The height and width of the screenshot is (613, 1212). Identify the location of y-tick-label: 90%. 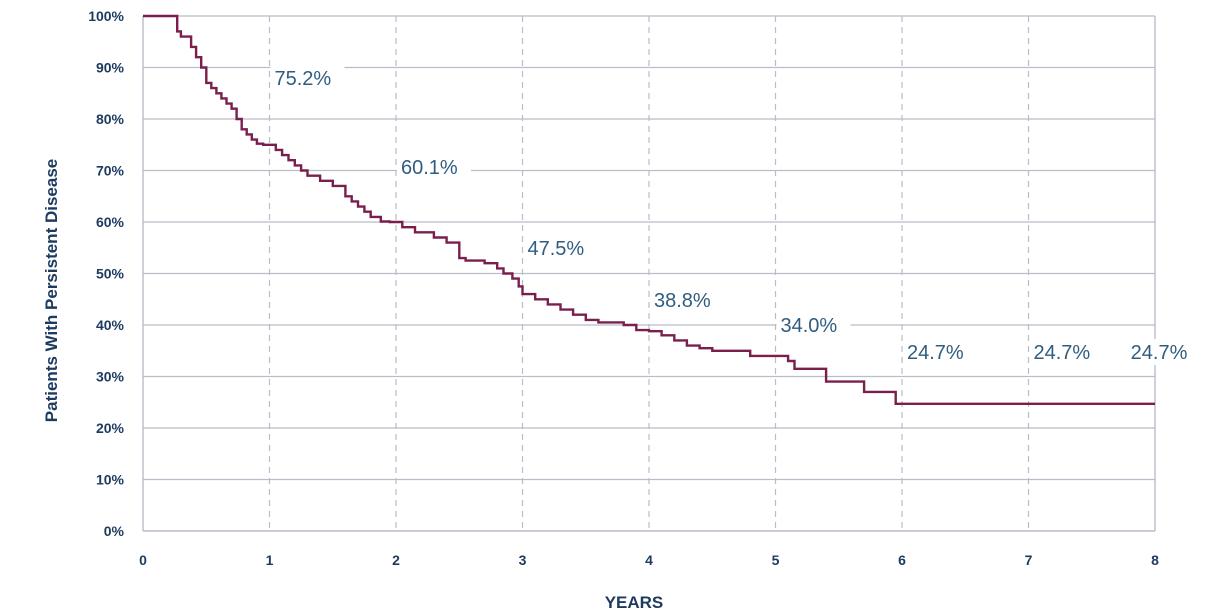
(110, 68).